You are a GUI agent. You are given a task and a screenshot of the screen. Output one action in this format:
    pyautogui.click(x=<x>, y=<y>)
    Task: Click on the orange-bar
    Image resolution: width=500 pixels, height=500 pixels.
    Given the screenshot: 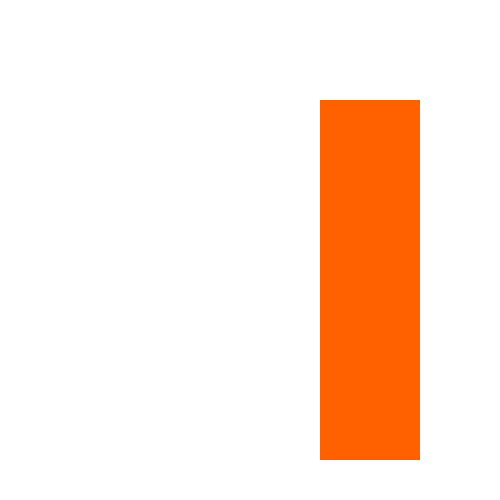 What is the action you would take?
    pyautogui.click(x=370, y=280)
    